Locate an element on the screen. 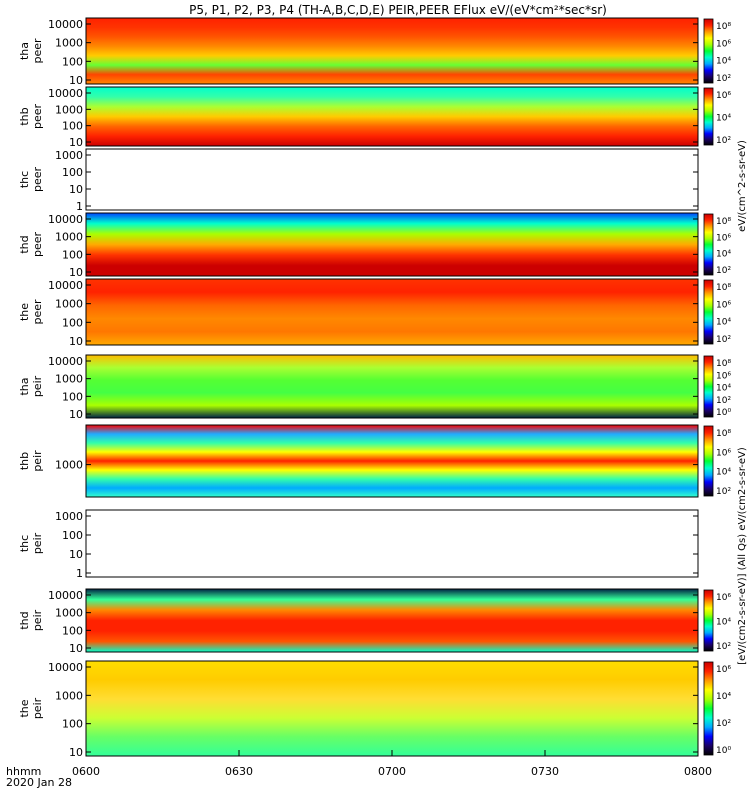 This screenshot has width=750, height=800. x-date-label: 2020 Jan 28 is located at coordinates (39, 782).